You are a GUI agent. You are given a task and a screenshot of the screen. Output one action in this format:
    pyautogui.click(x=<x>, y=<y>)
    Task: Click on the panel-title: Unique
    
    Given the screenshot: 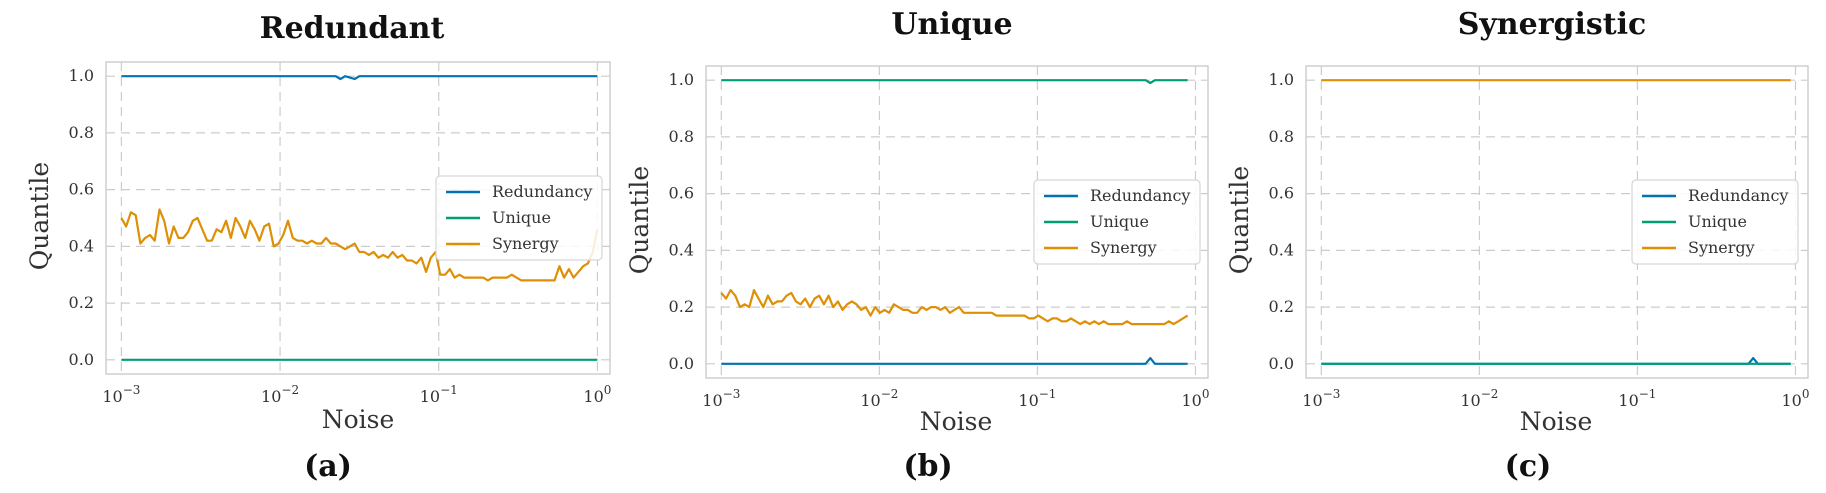 What is the action you would take?
    pyautogui.click(x=951, y=24)
    